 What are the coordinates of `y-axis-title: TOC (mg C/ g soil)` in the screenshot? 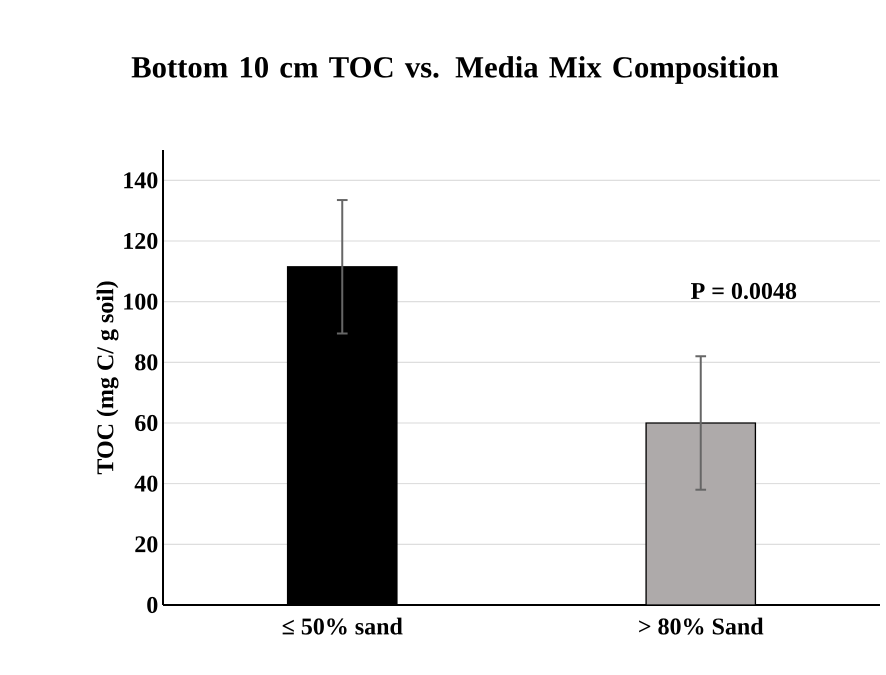 It's located at (107, 377).